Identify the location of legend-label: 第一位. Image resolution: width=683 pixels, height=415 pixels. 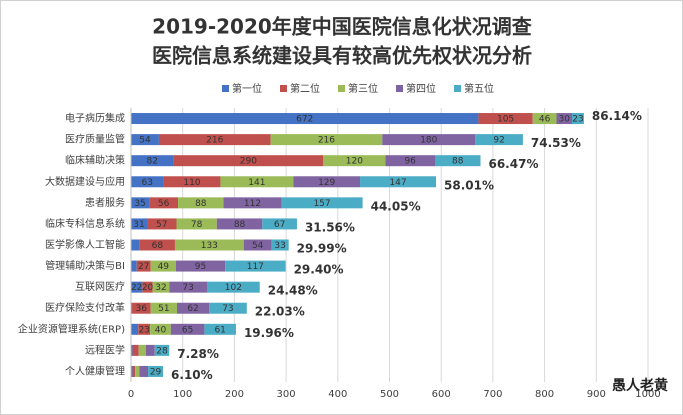
(247, 88).